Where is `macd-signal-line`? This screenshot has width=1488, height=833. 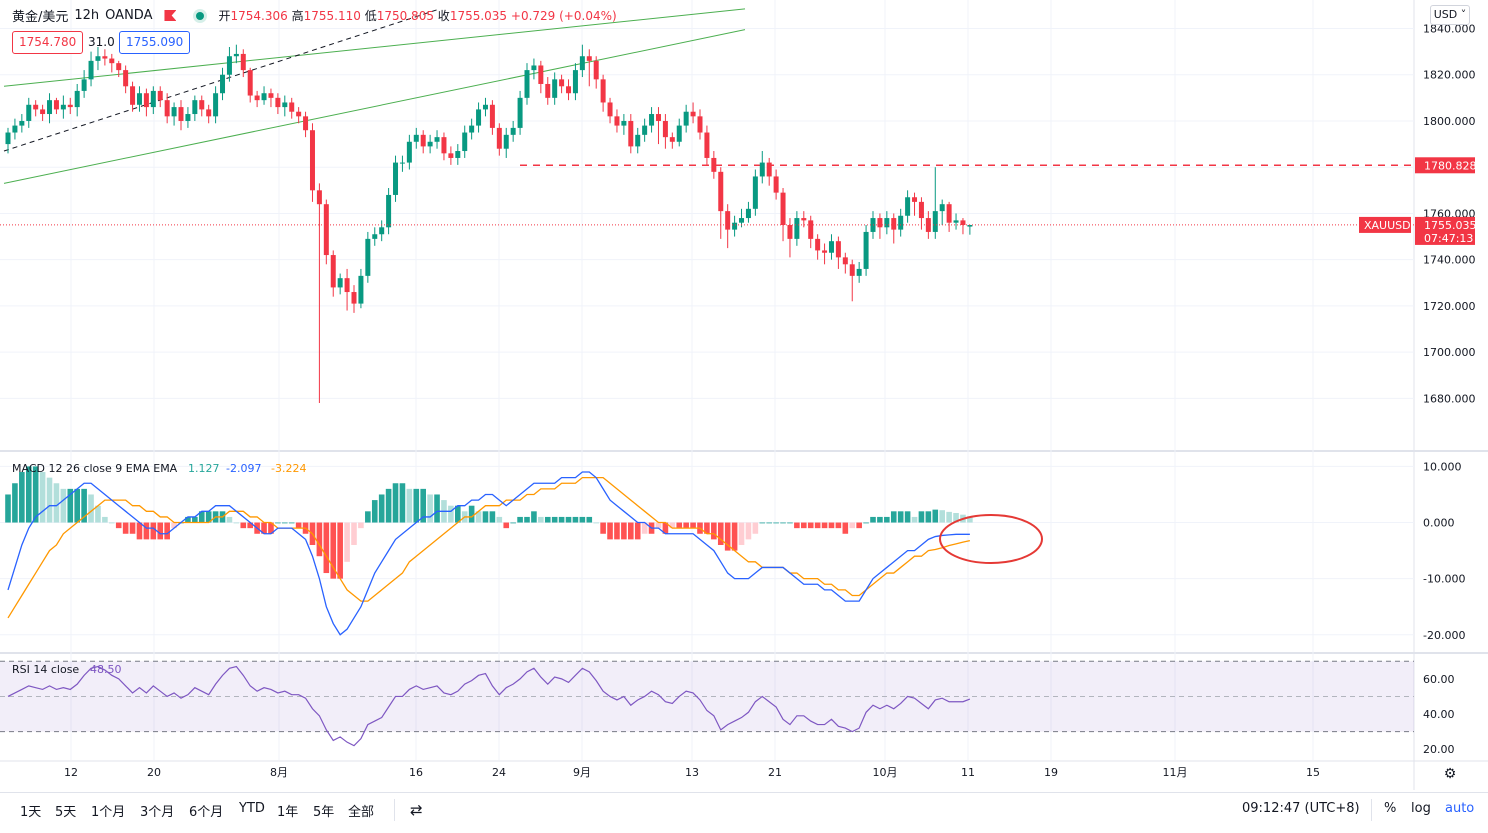 macd-signal-line is located at coordinates (489, 547).